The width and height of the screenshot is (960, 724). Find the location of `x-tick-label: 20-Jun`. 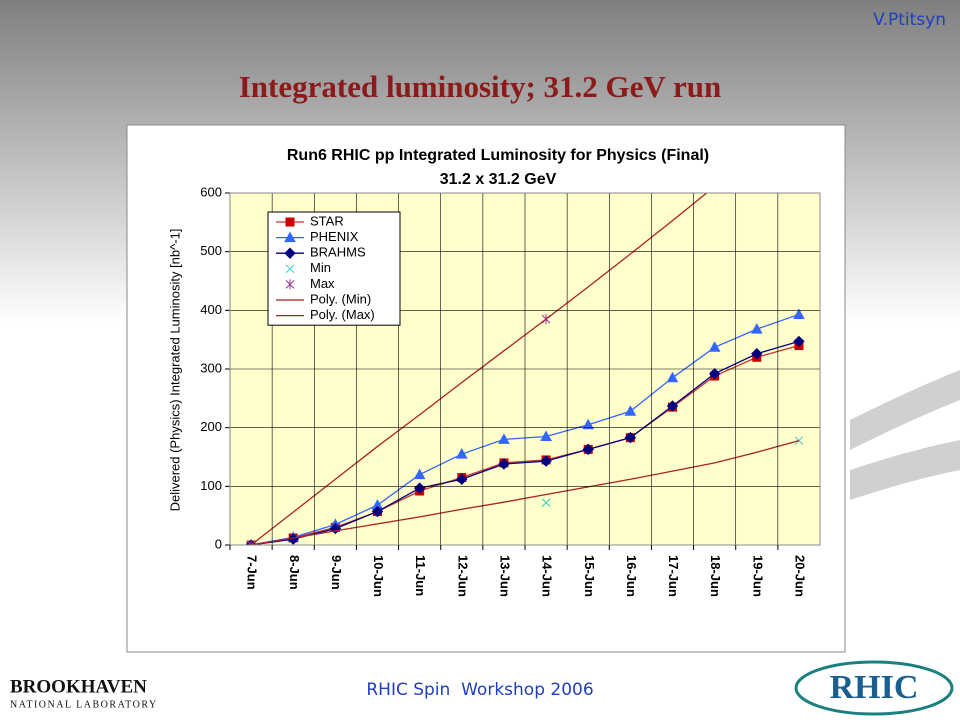

x-tick-label: 20-Jun is located at coordinates (799, 576).